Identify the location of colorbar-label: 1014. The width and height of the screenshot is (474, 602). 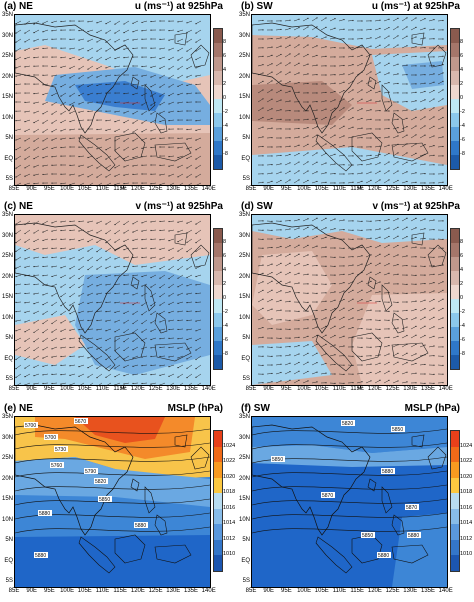
(466, 523).